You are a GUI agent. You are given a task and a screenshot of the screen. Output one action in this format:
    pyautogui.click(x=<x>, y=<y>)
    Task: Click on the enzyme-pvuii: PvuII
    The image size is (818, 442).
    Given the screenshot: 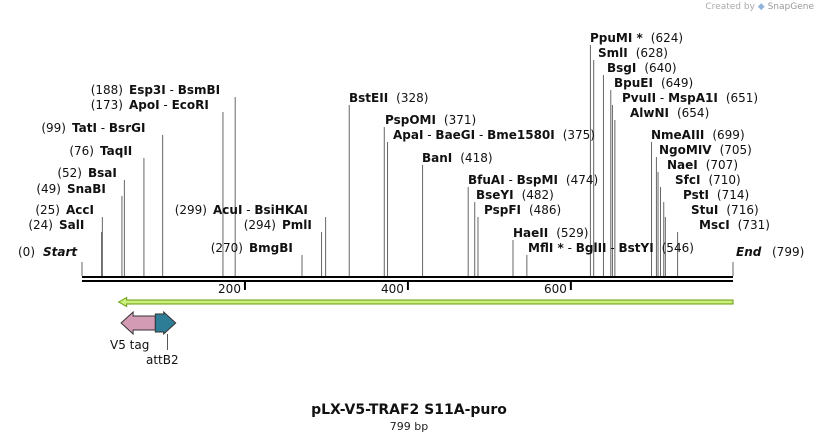 What is the action you would take?
    pyautogui.click(x=639, y=98)
    